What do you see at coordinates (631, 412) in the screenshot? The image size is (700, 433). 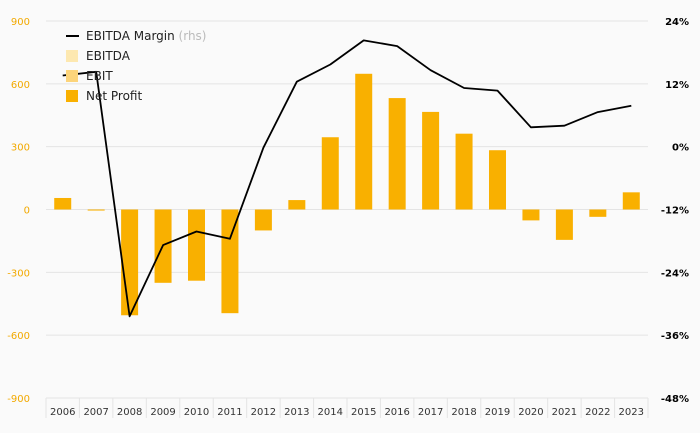 I see `x-tick-label: 2023` at bounding box center [631, 412].